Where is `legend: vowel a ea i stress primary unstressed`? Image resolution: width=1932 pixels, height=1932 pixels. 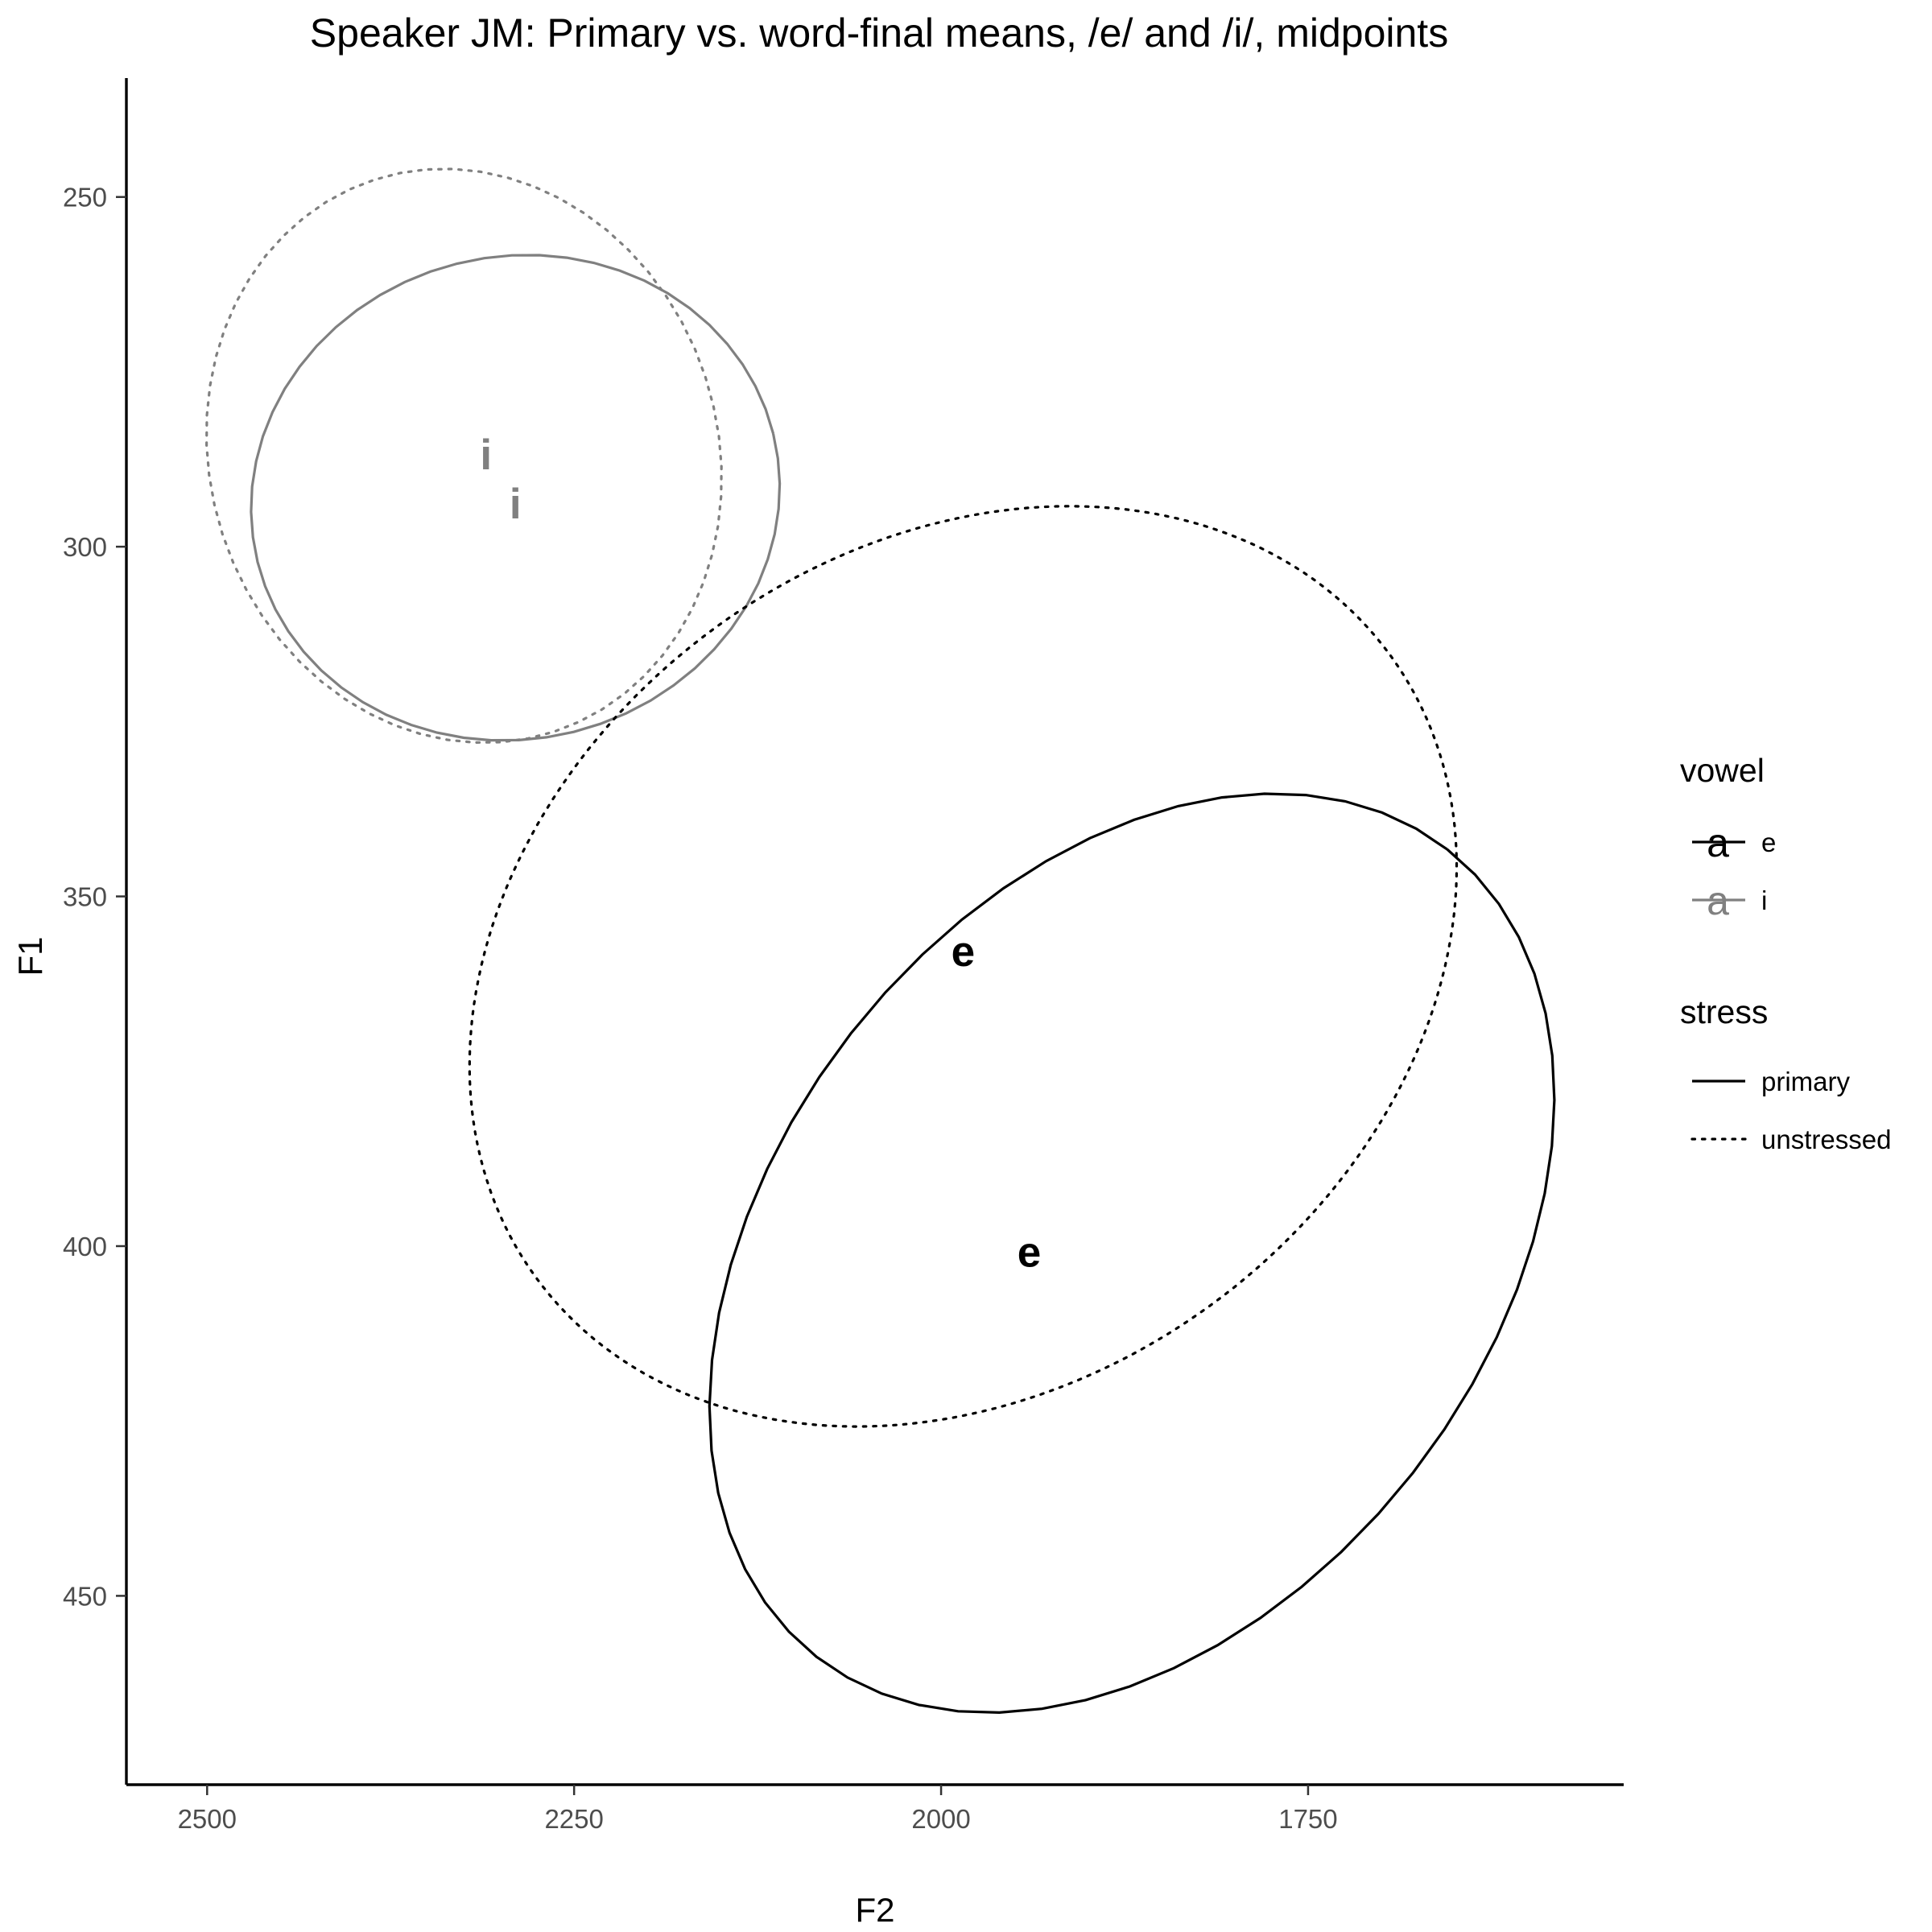 legend: vowel a ea i stress primary unstressed is located at coordinates (1785, 953).